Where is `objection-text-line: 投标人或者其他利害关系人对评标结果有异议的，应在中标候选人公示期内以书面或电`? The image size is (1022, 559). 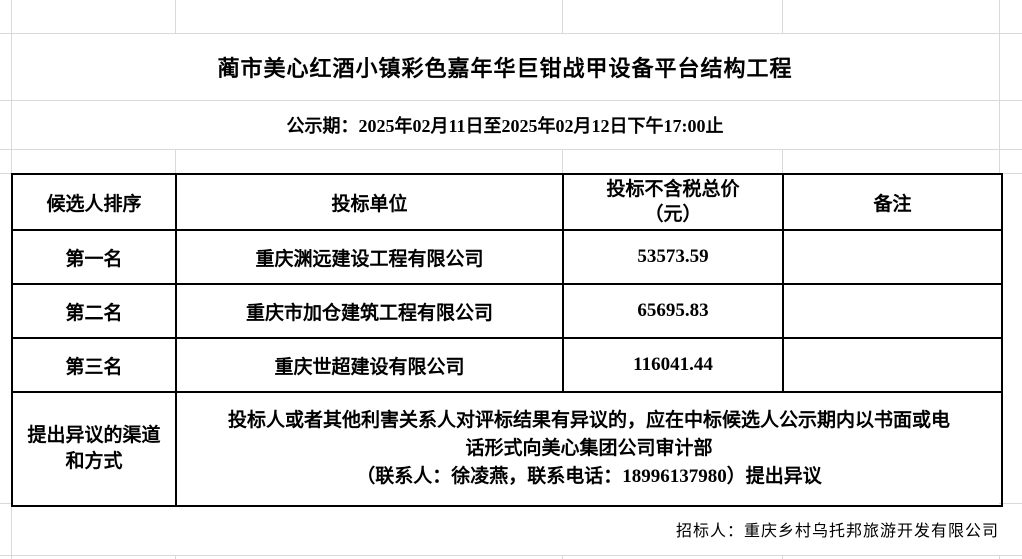
objection-text-line: 投标人或者其他利害关系人对评标结果有异议的，应在中标候选人公示期内以书面或电 is located at coordinates (588, 420).